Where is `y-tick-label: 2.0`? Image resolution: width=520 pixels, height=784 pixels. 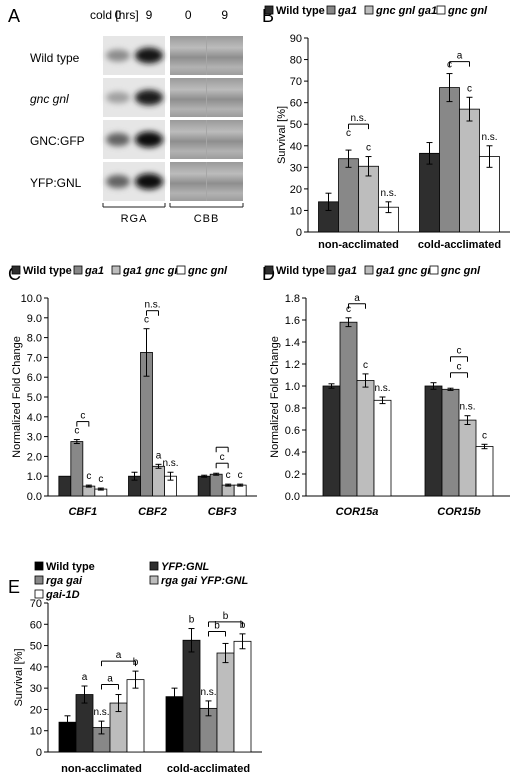 y-tick-label: 2.0 is located at coordinates (34, 457).